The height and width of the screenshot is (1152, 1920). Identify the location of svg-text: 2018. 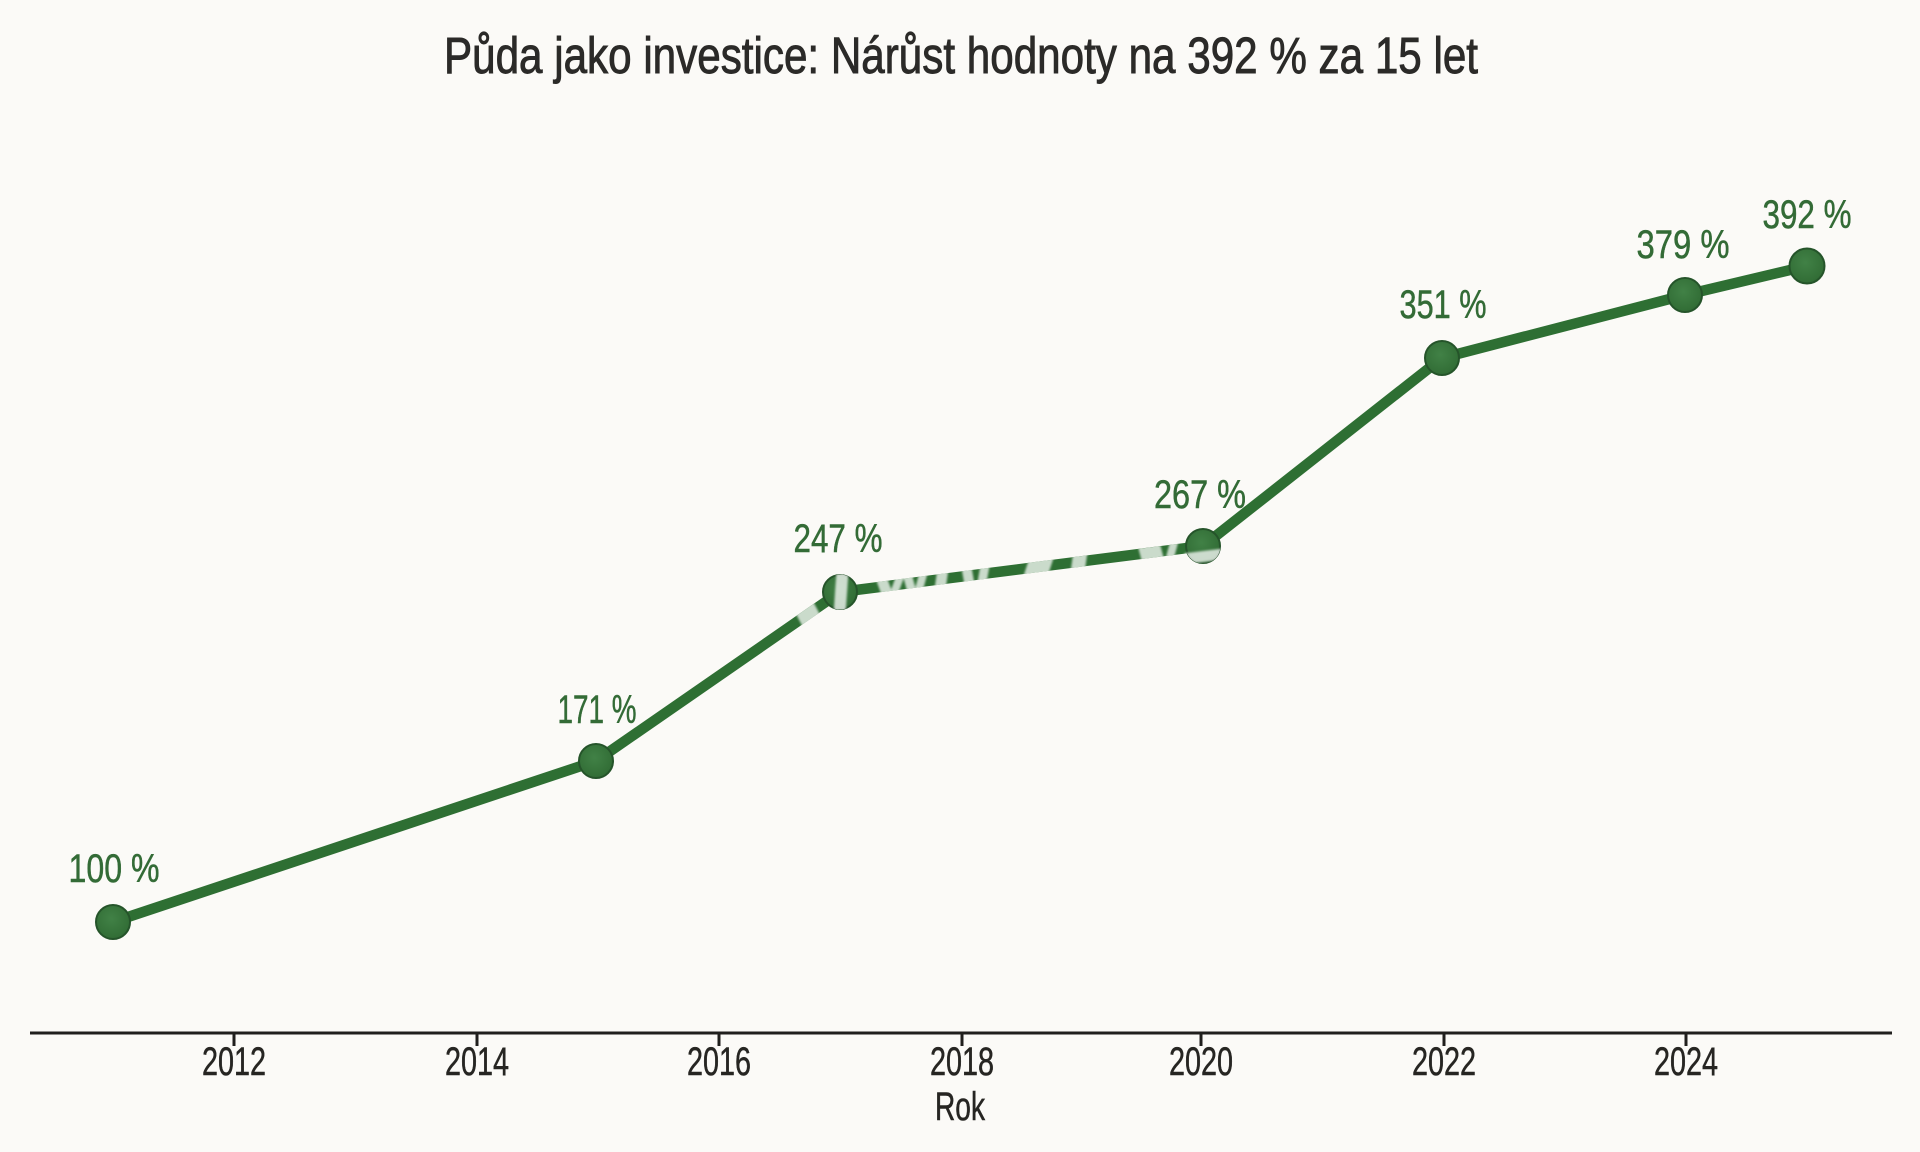
(962, 1062).